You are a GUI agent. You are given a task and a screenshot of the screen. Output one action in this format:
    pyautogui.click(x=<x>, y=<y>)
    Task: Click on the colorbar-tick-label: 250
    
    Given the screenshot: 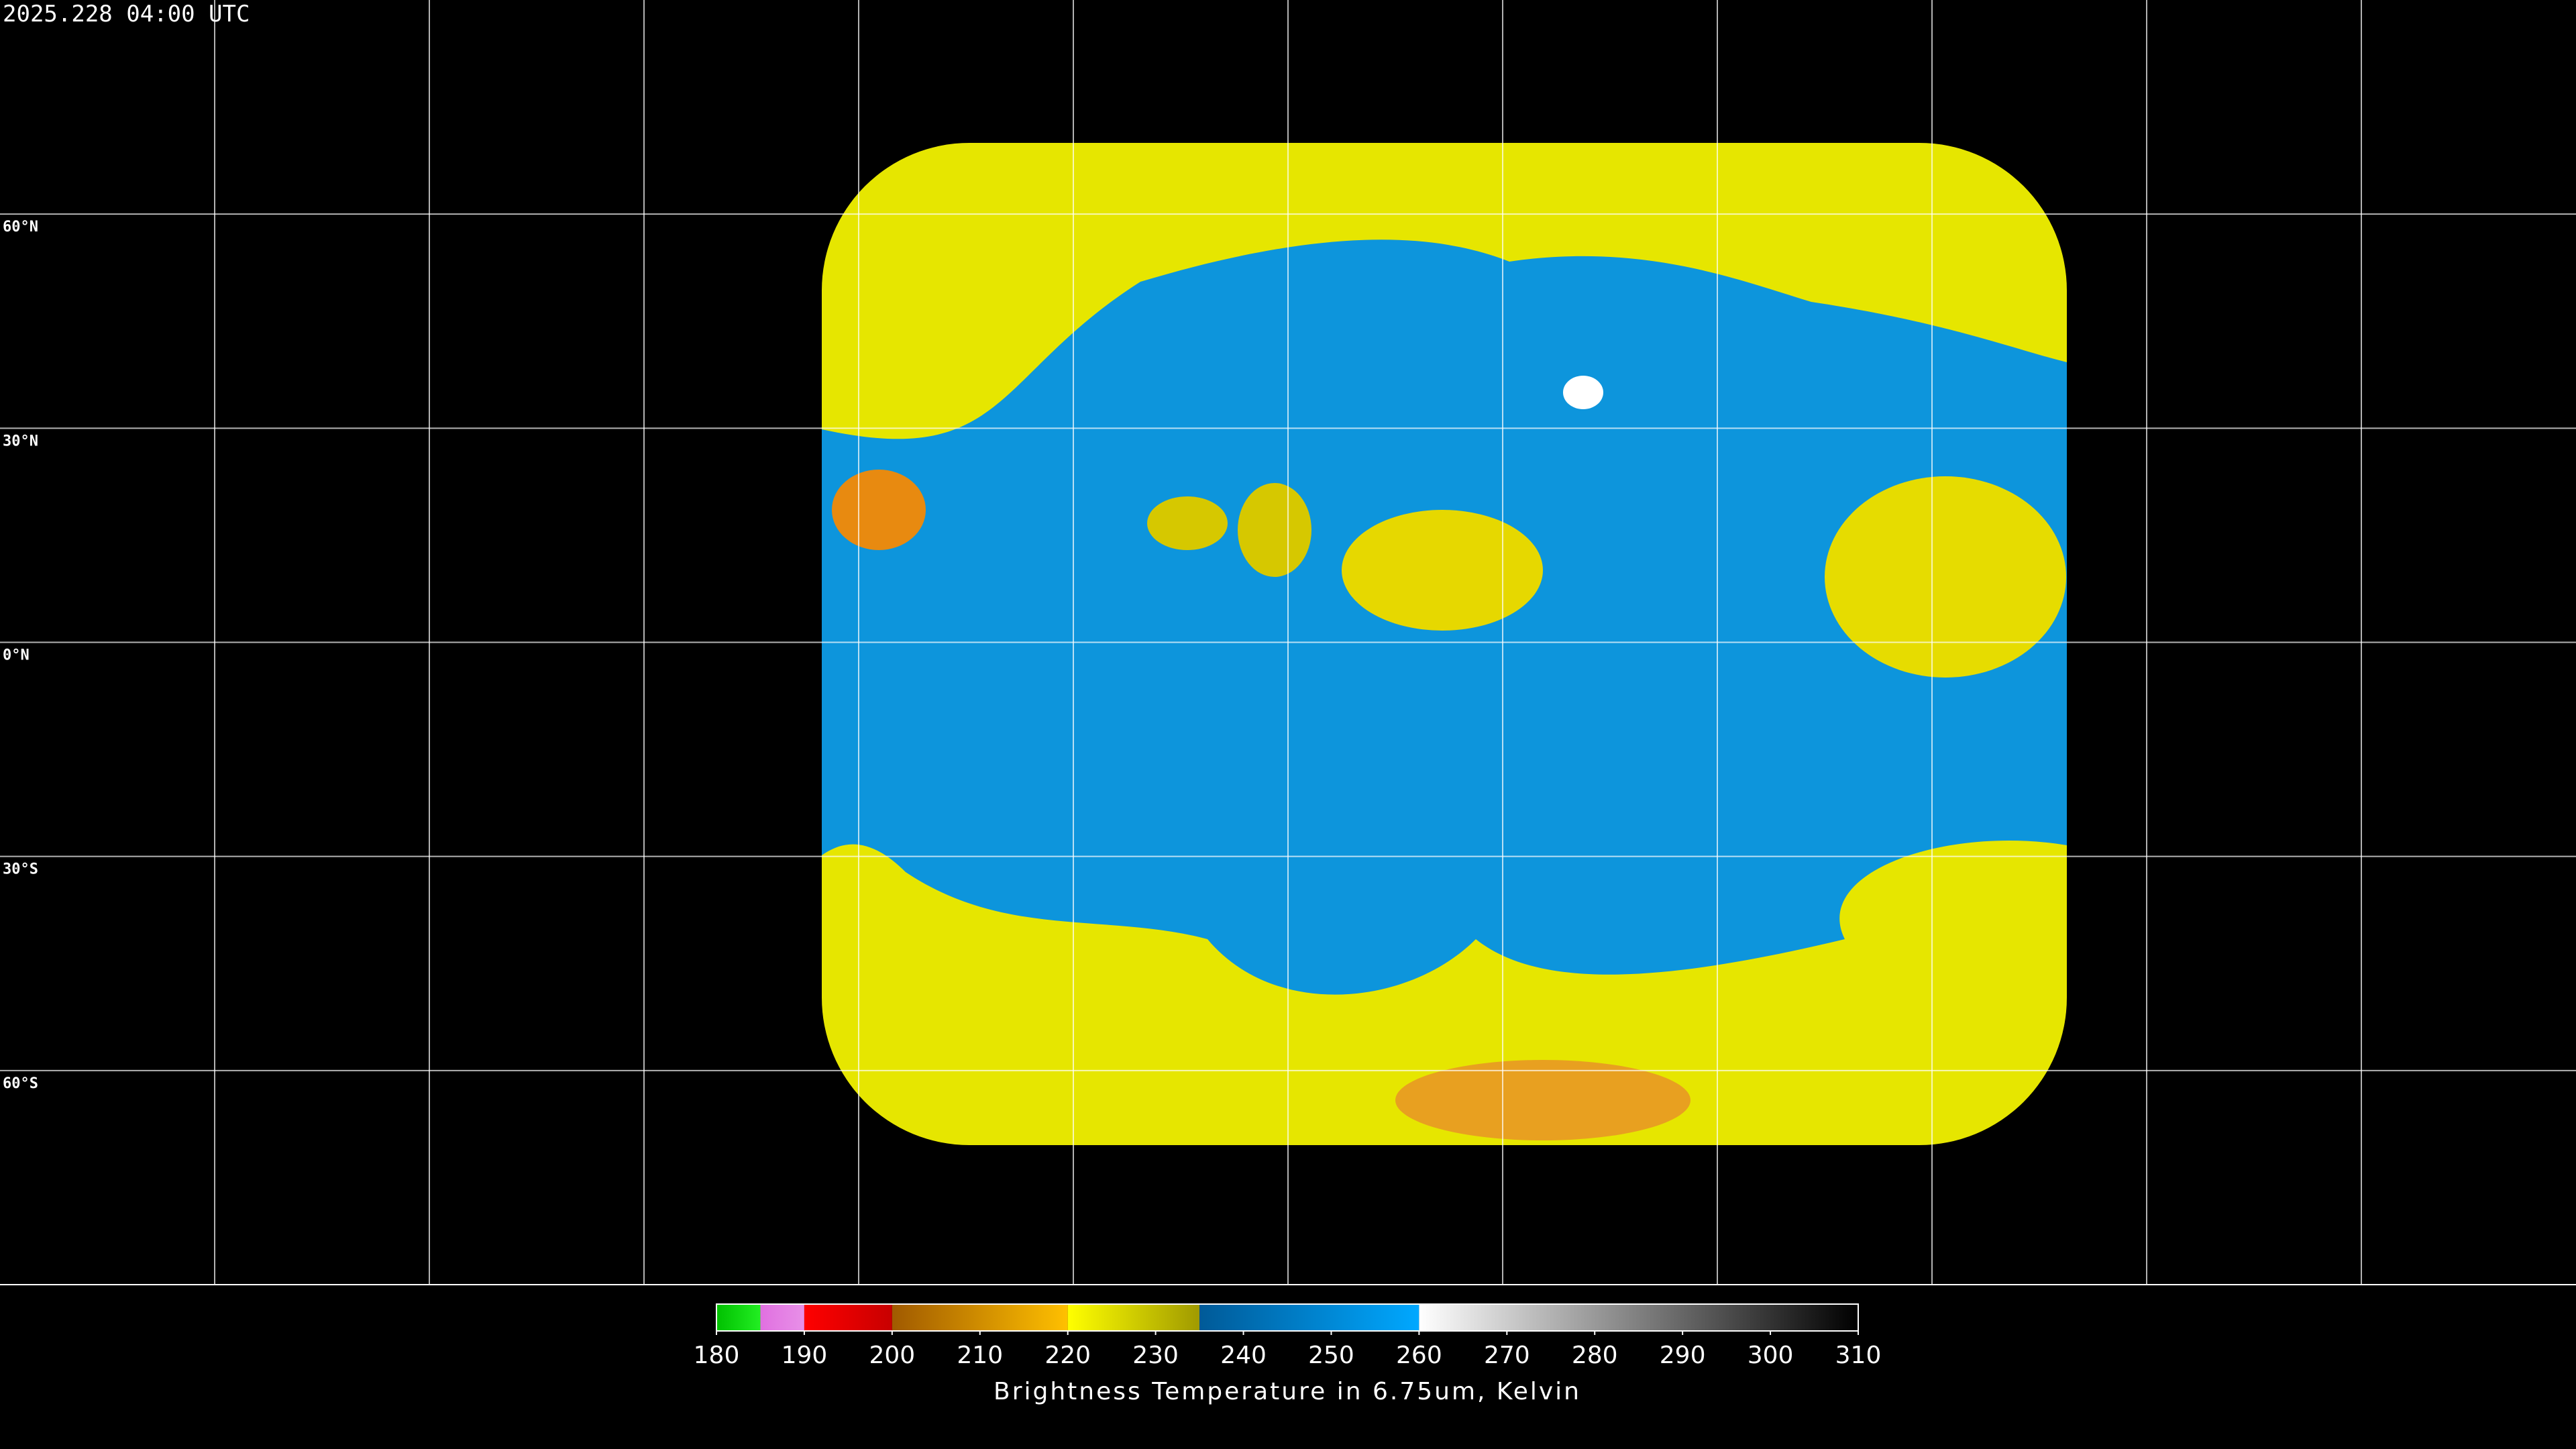 What is the action you would take?
    pyautogui.click(x=1331, y=1355)
    